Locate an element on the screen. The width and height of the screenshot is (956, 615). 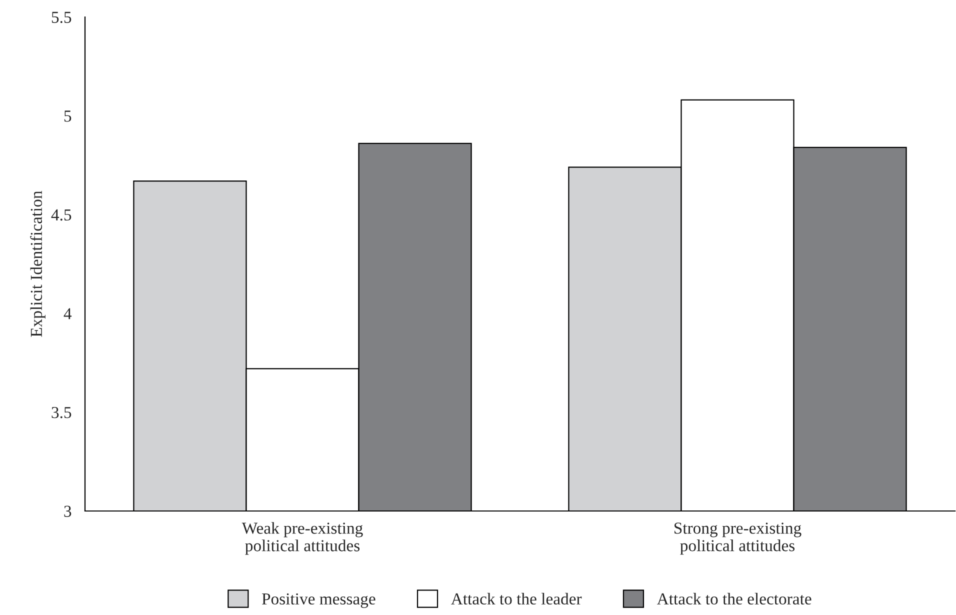
legend-label: Attack to the electorate is located at coordinates (734, 598).